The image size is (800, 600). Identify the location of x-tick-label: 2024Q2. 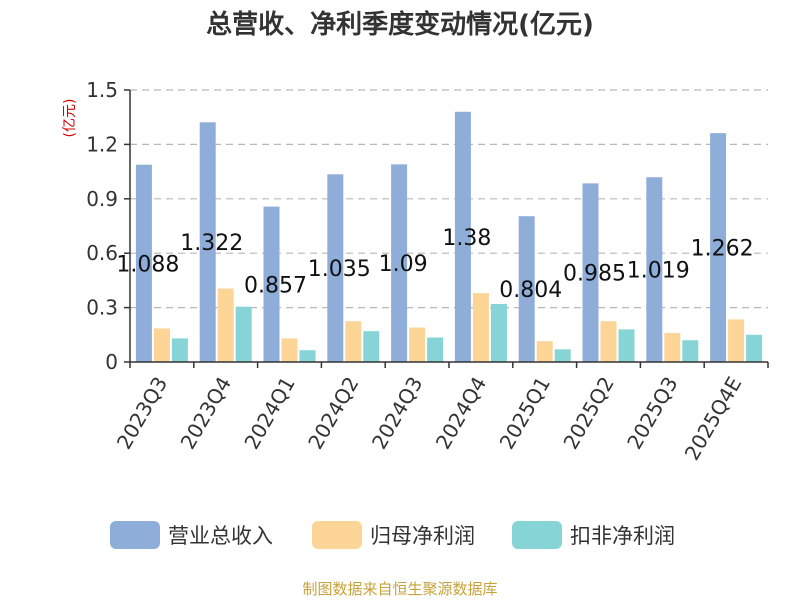
(333, 413).